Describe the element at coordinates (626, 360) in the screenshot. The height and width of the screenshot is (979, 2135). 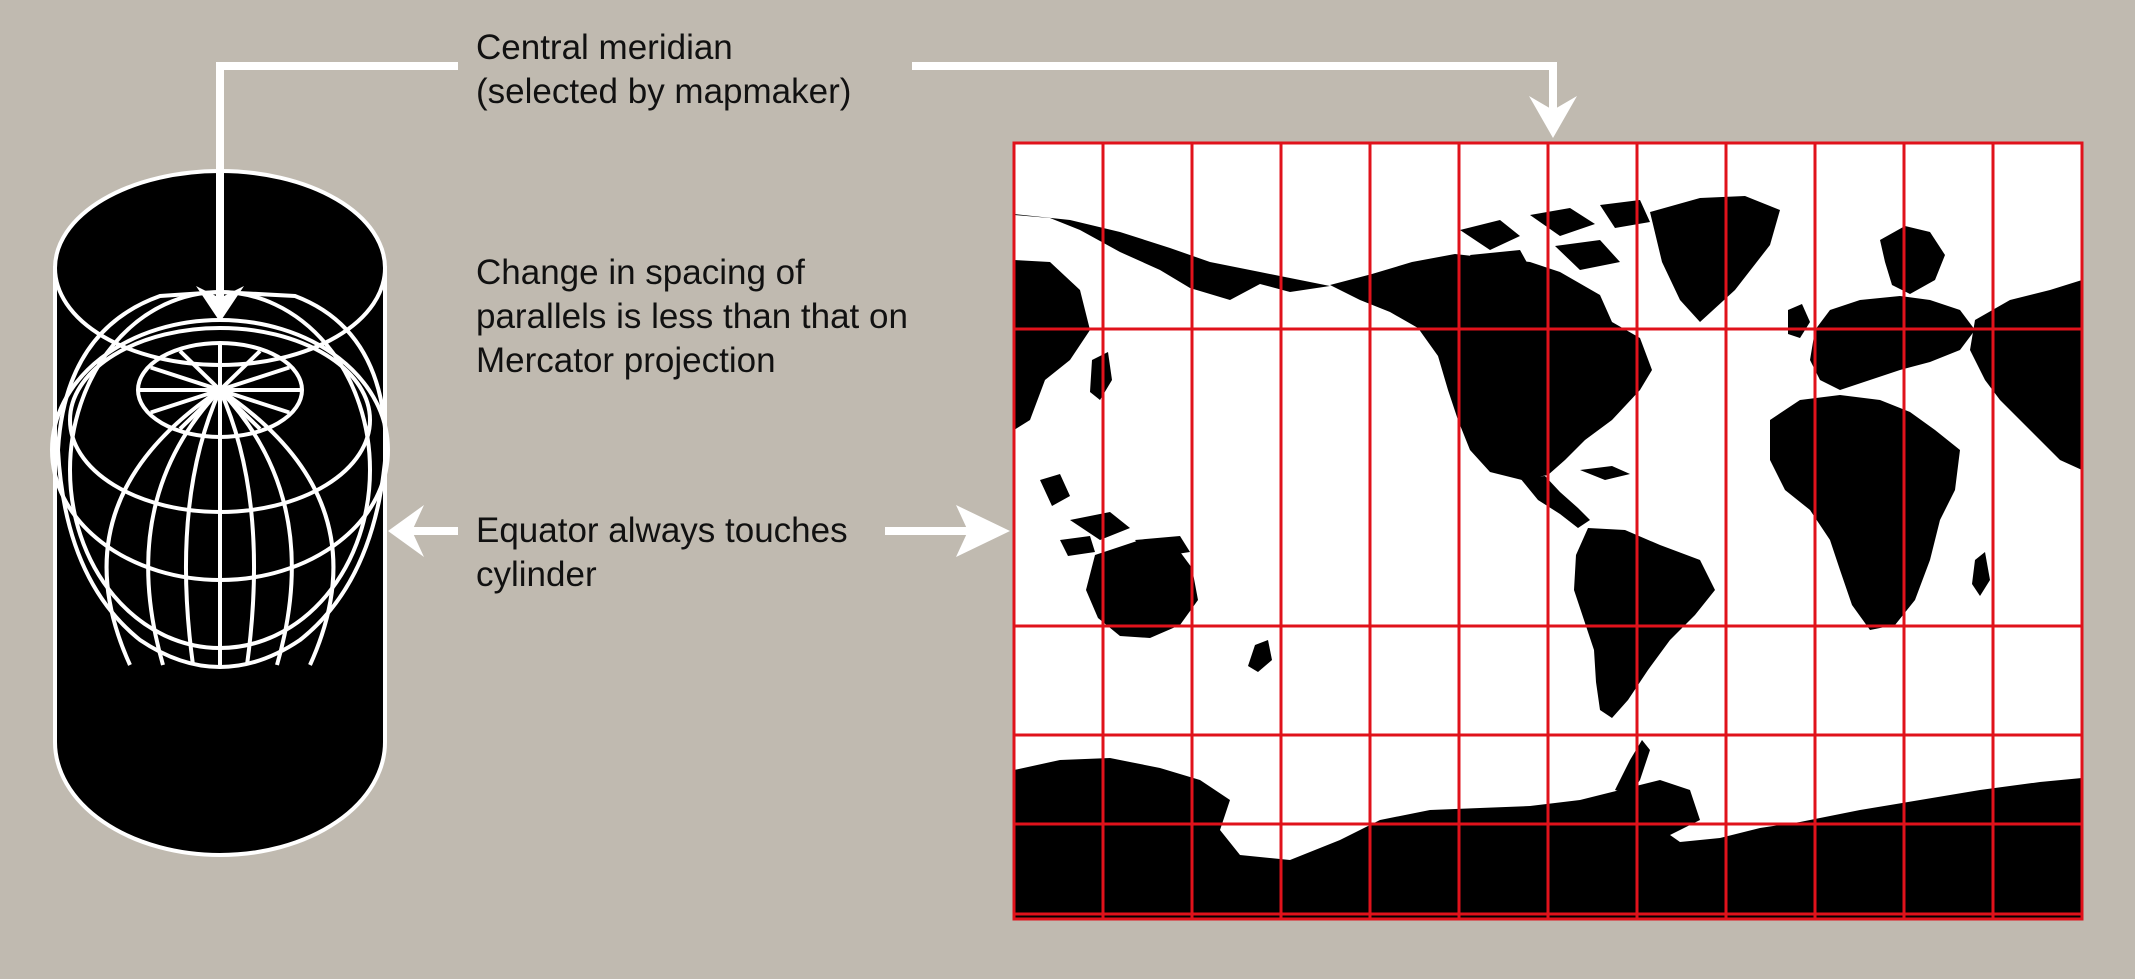
I see `parallel-spacing-line-3: Mercator projection` at that location.